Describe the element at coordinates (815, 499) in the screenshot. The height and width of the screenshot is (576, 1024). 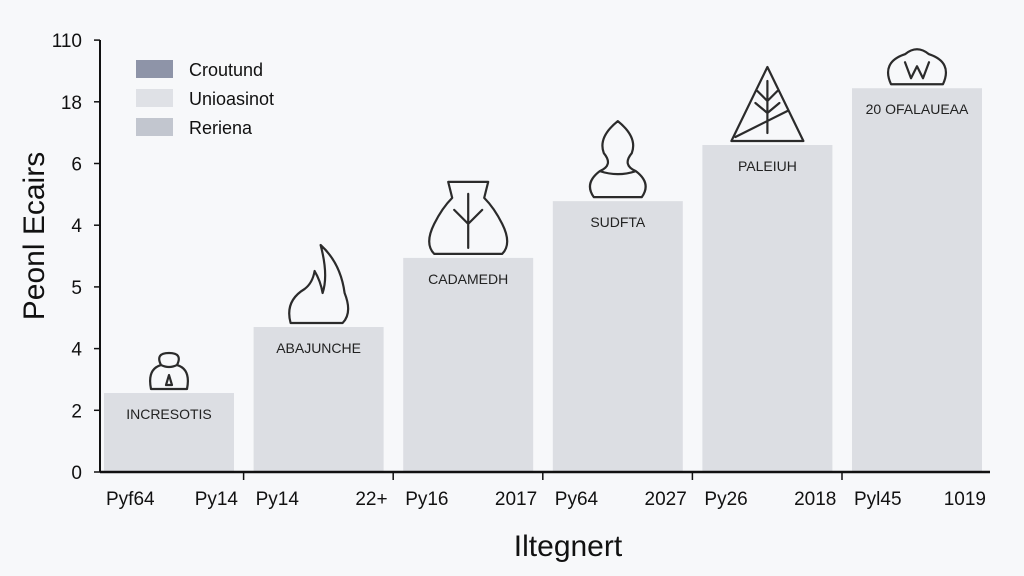
I see `x-tick-label: 2018` at that location.